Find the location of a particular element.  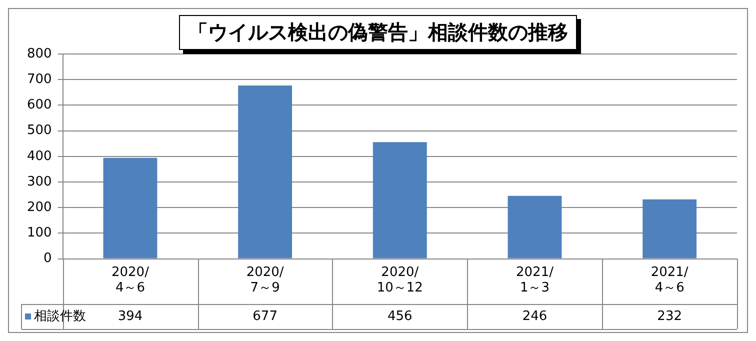

y-tick-label: 300 is located at coordinates (39, 182).